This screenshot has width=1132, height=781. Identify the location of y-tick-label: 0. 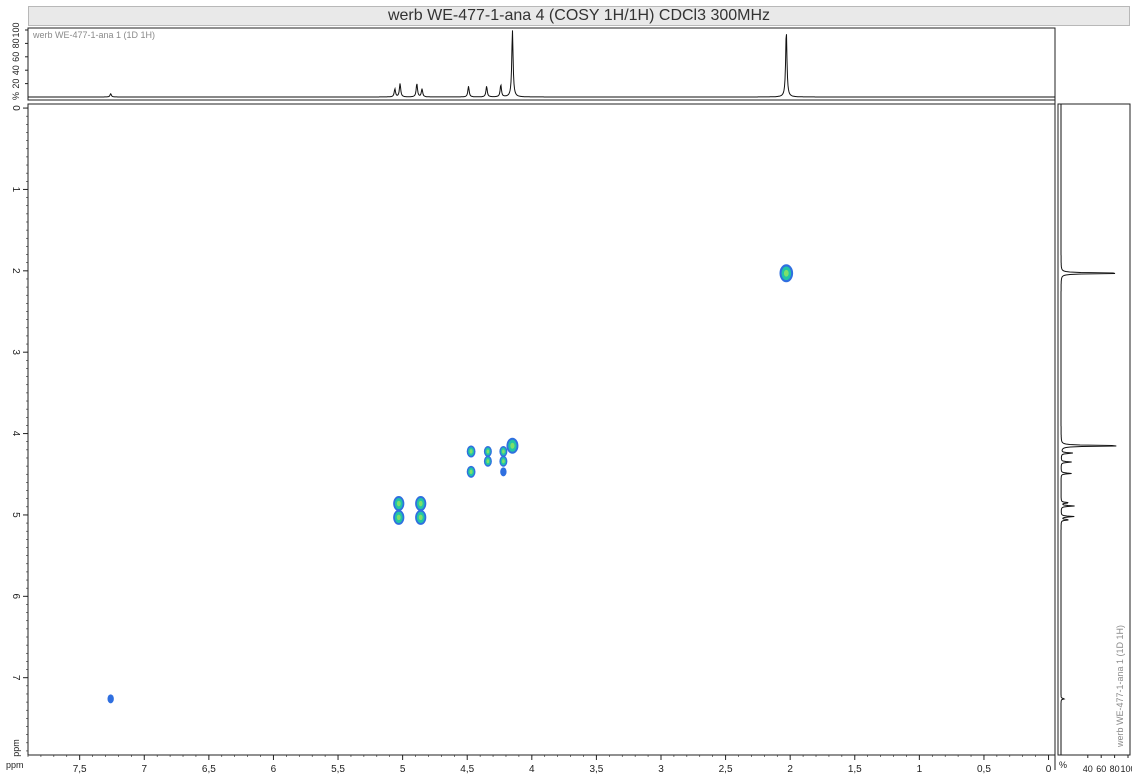
(15, 108).